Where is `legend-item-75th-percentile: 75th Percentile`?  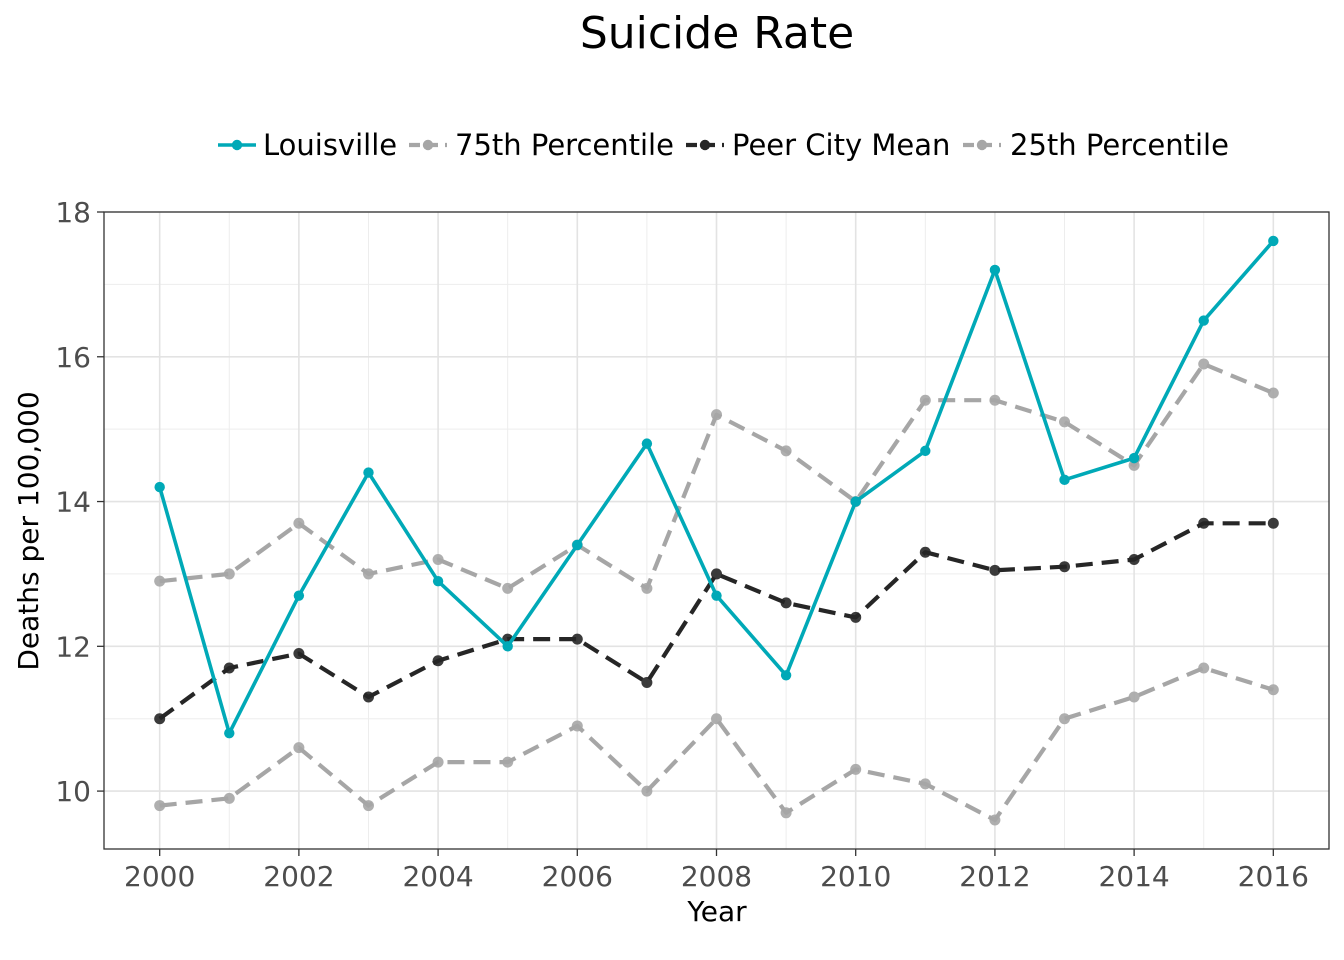
legend-item-75th-percentile: 75th Percentile is located at coordinates (541, 145).